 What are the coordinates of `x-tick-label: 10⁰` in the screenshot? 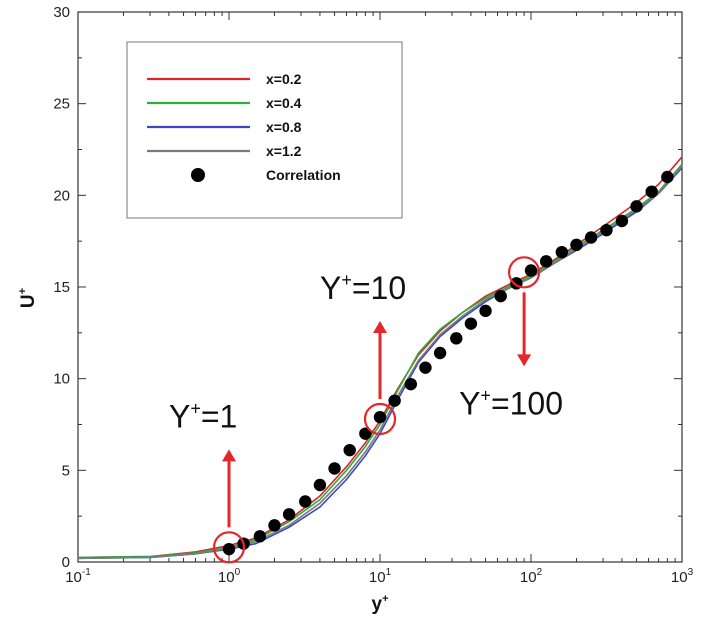 It's located at (229, 576).